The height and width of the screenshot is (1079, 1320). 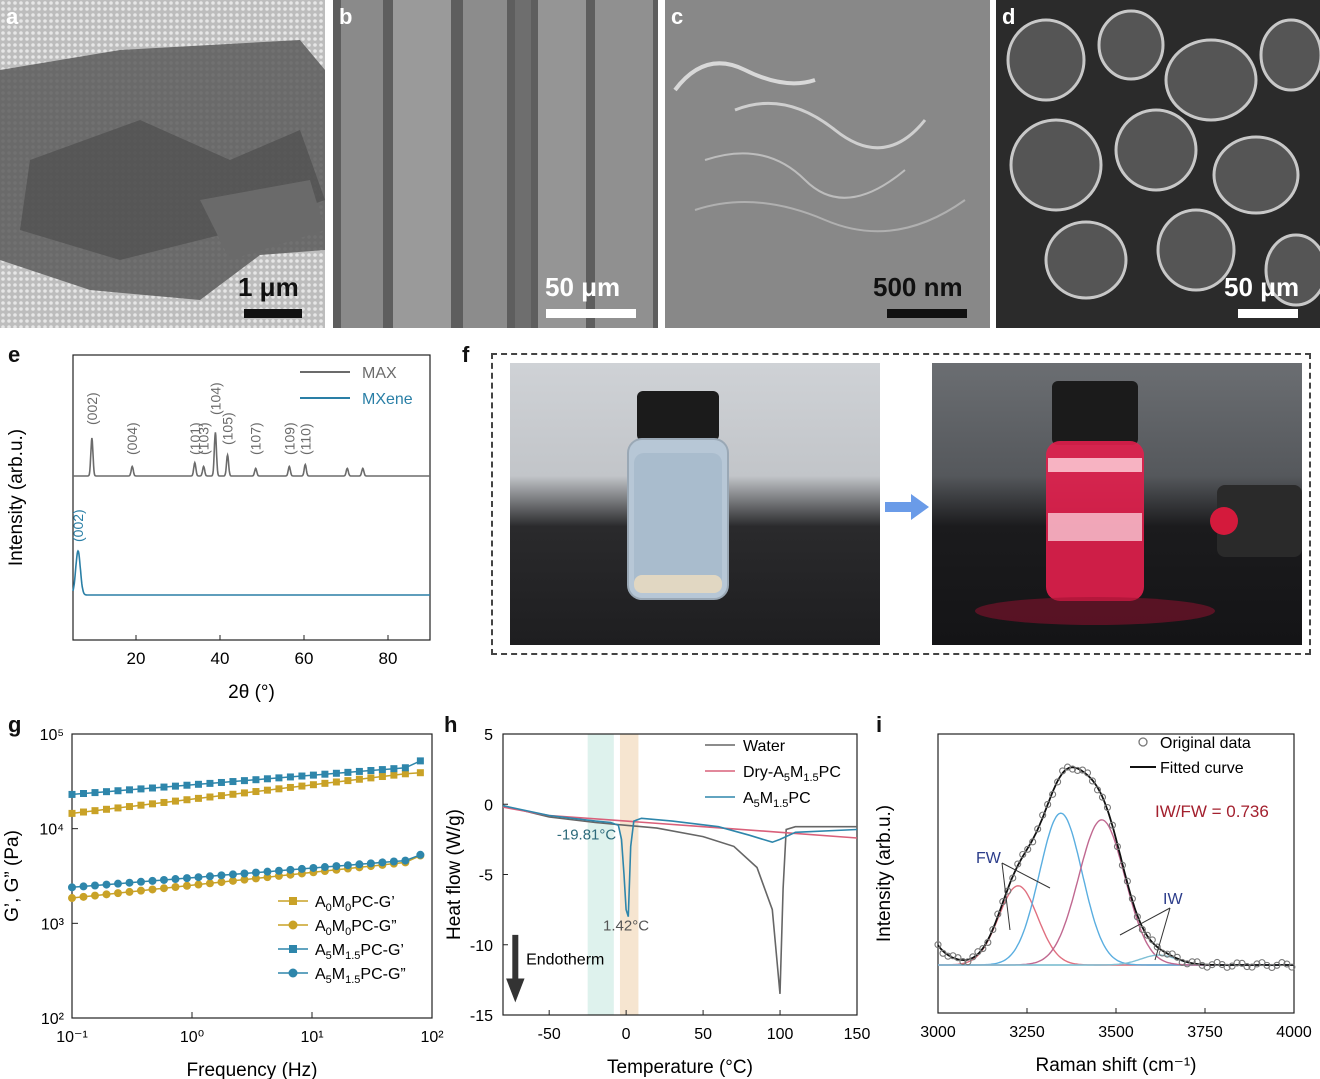 What do you see at coordinates (78, 525) in the screenshot?
I see `peak-label-mxene: (002)` at bounding box center [78, 525].